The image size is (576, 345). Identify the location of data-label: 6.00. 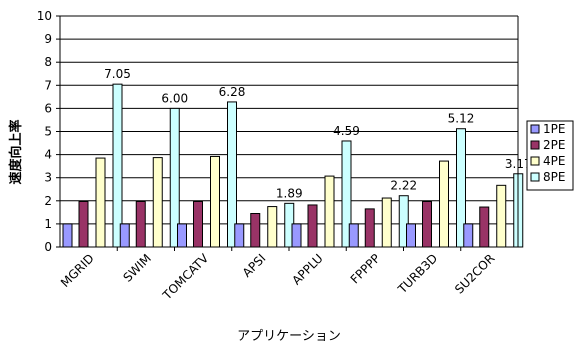
(174, 98).